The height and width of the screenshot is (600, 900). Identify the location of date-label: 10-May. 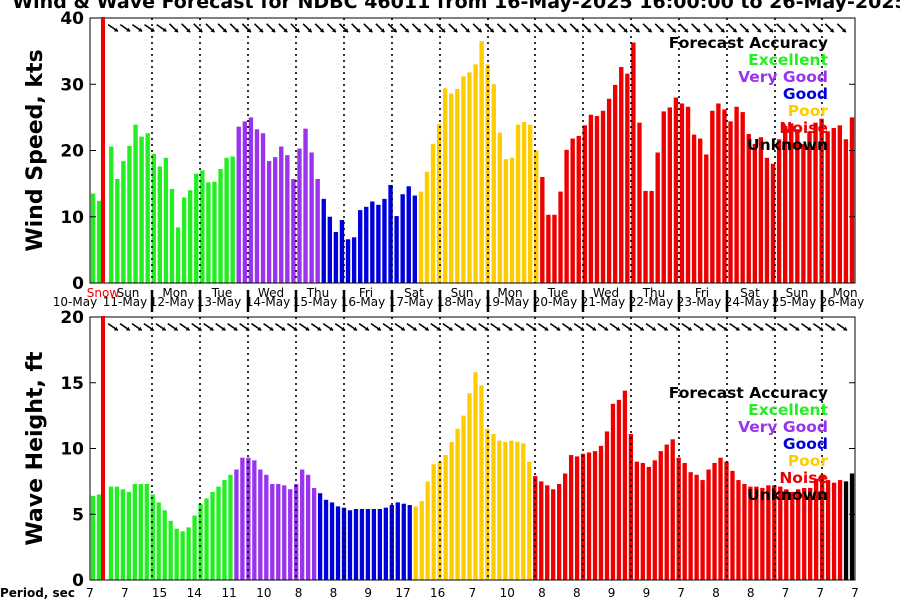
(75, 302).